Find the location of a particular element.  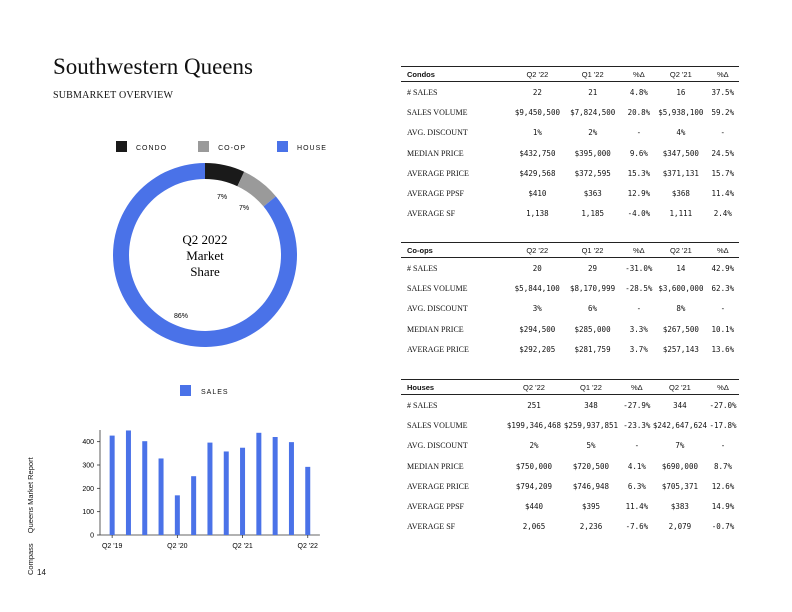

table-cell: 3% is located at coordinates (537, 309).